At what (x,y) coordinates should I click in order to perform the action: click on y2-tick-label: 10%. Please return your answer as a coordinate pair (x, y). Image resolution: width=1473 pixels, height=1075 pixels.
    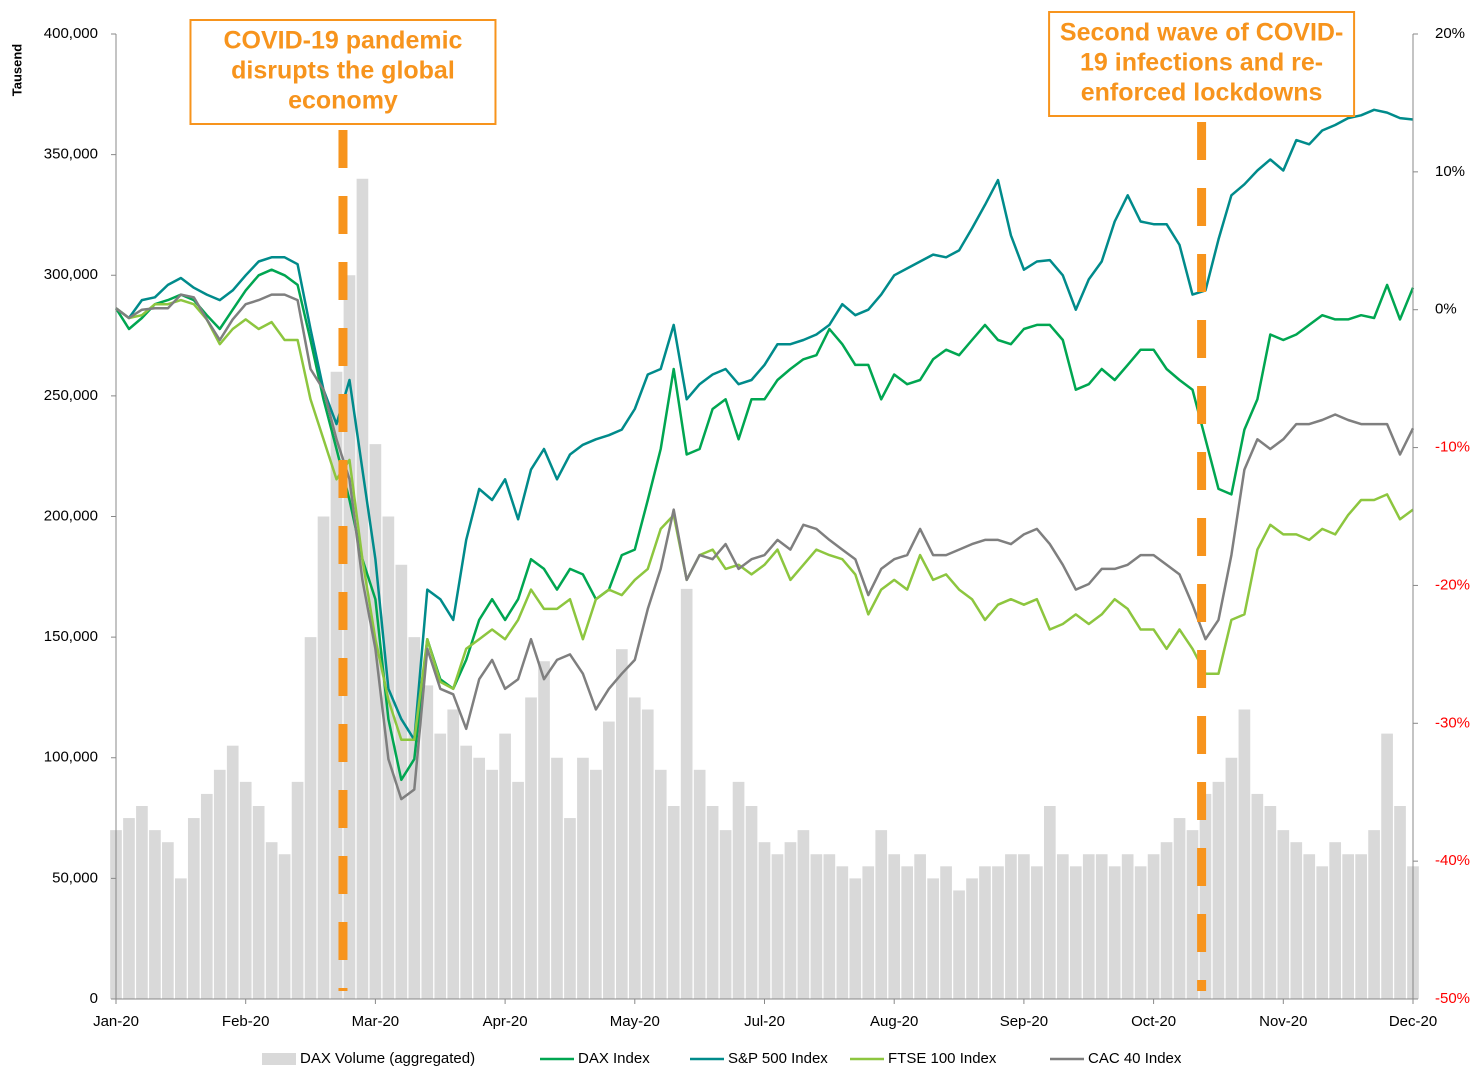
    Looking at the image, I should click on (1450, 171).